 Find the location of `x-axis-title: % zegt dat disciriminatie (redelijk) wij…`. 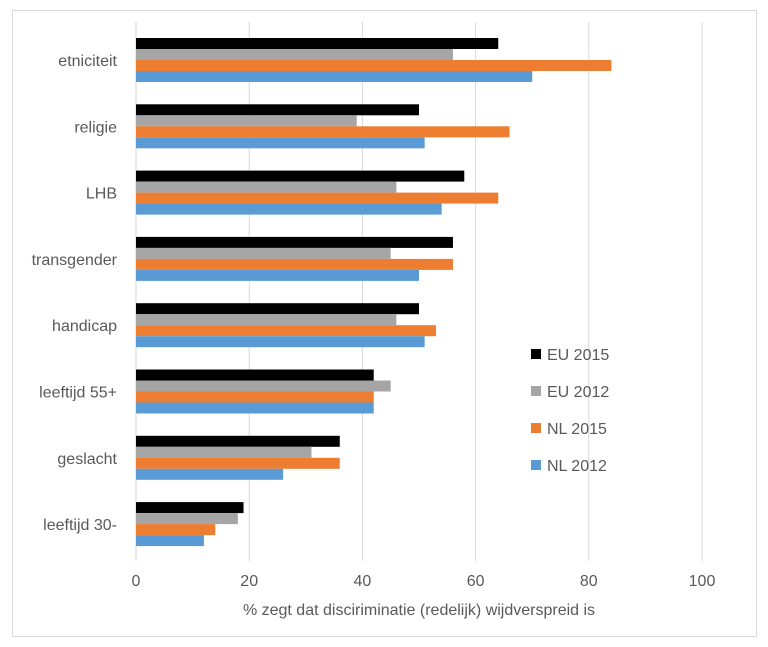

x-axis-title: % zegt dat disciriminatie (redelijk) wij… is located at coordinates (419, 610).